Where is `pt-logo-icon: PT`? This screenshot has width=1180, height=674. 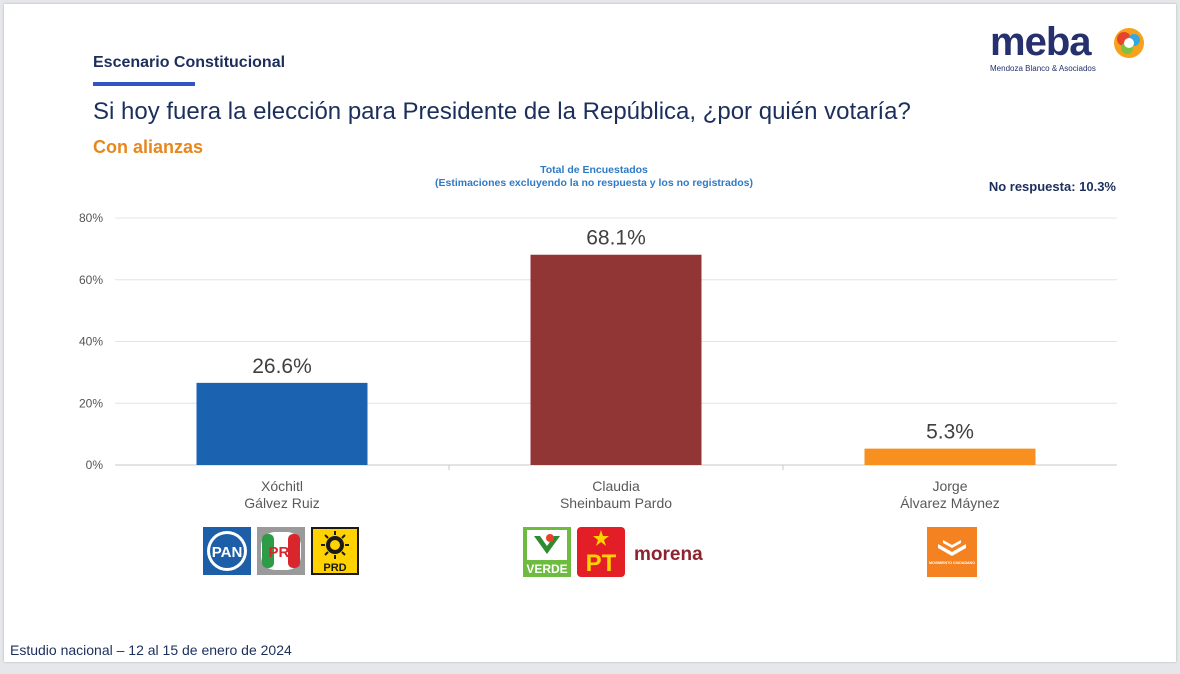
pt-logo-icon: PT is located at coordinates (601, 552).